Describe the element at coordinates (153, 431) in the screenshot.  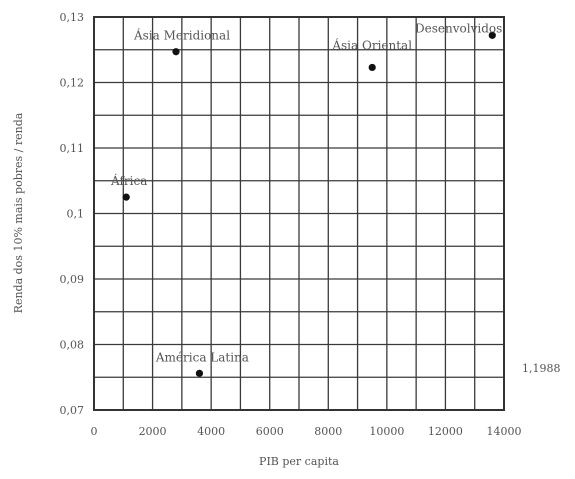
I see `x-tick-label: 2000` at that location.